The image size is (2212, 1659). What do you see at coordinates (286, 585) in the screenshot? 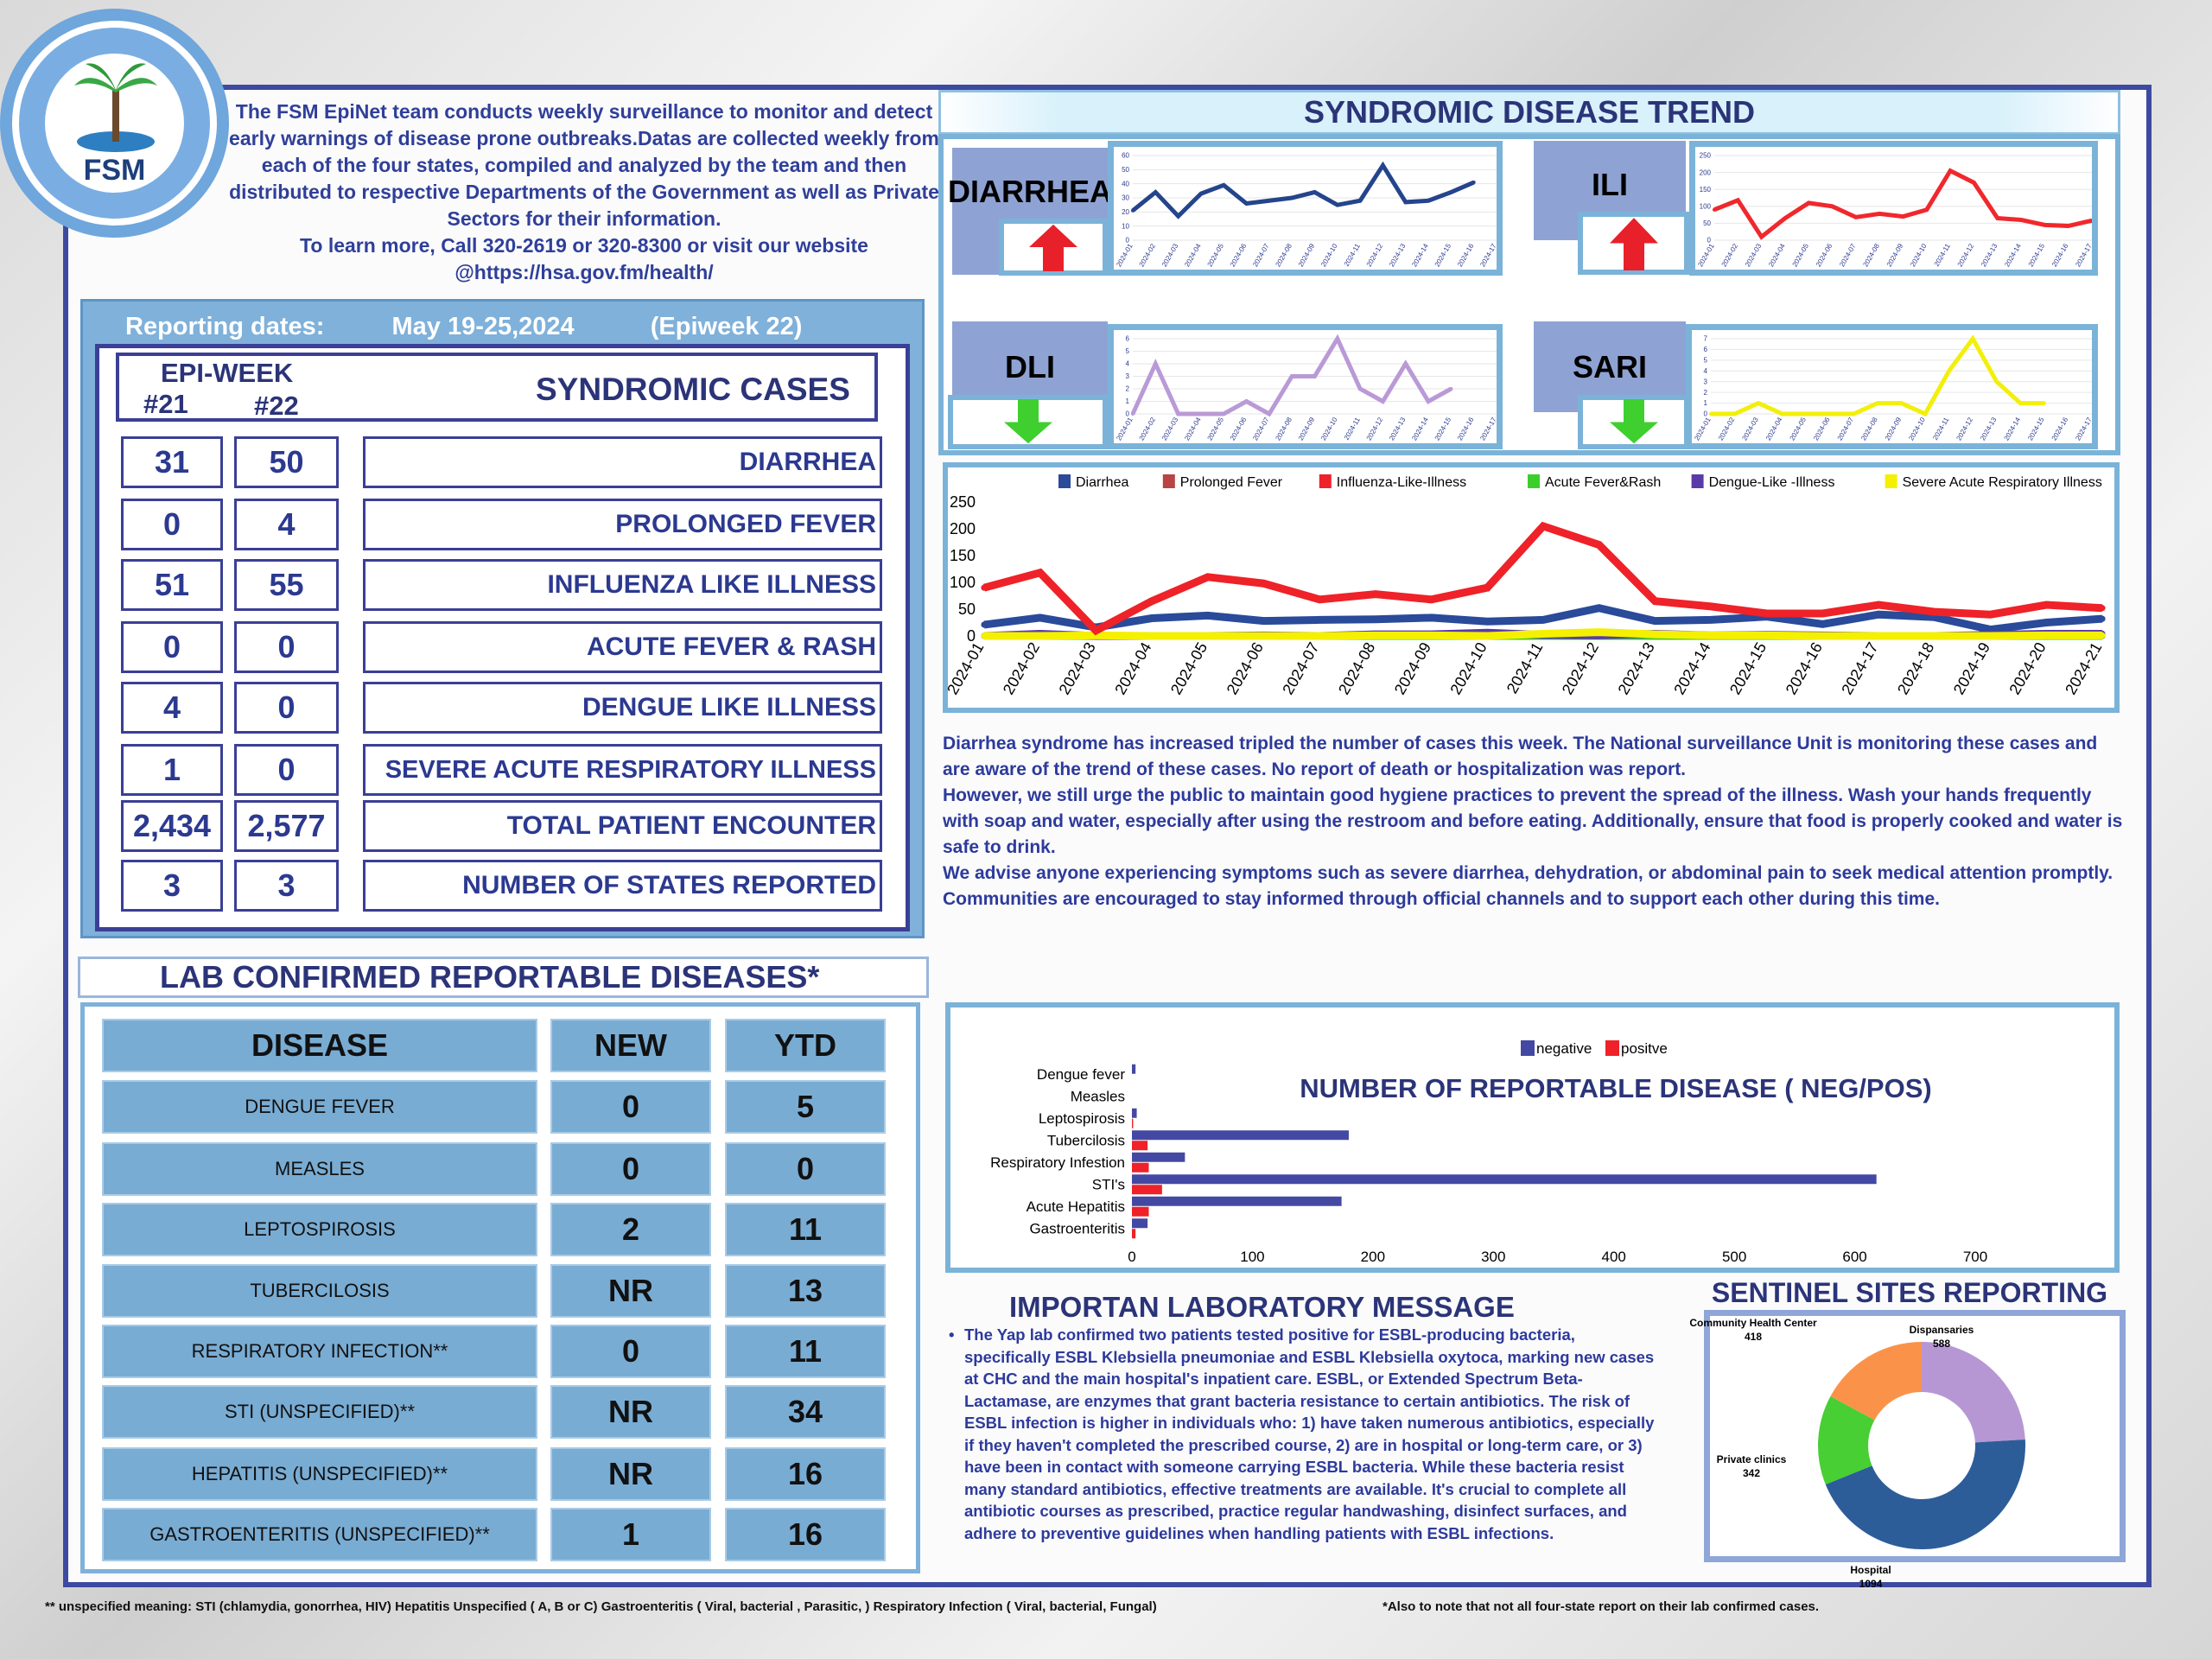
I see `week-22-value: 55` at bounding box center [286, 585].